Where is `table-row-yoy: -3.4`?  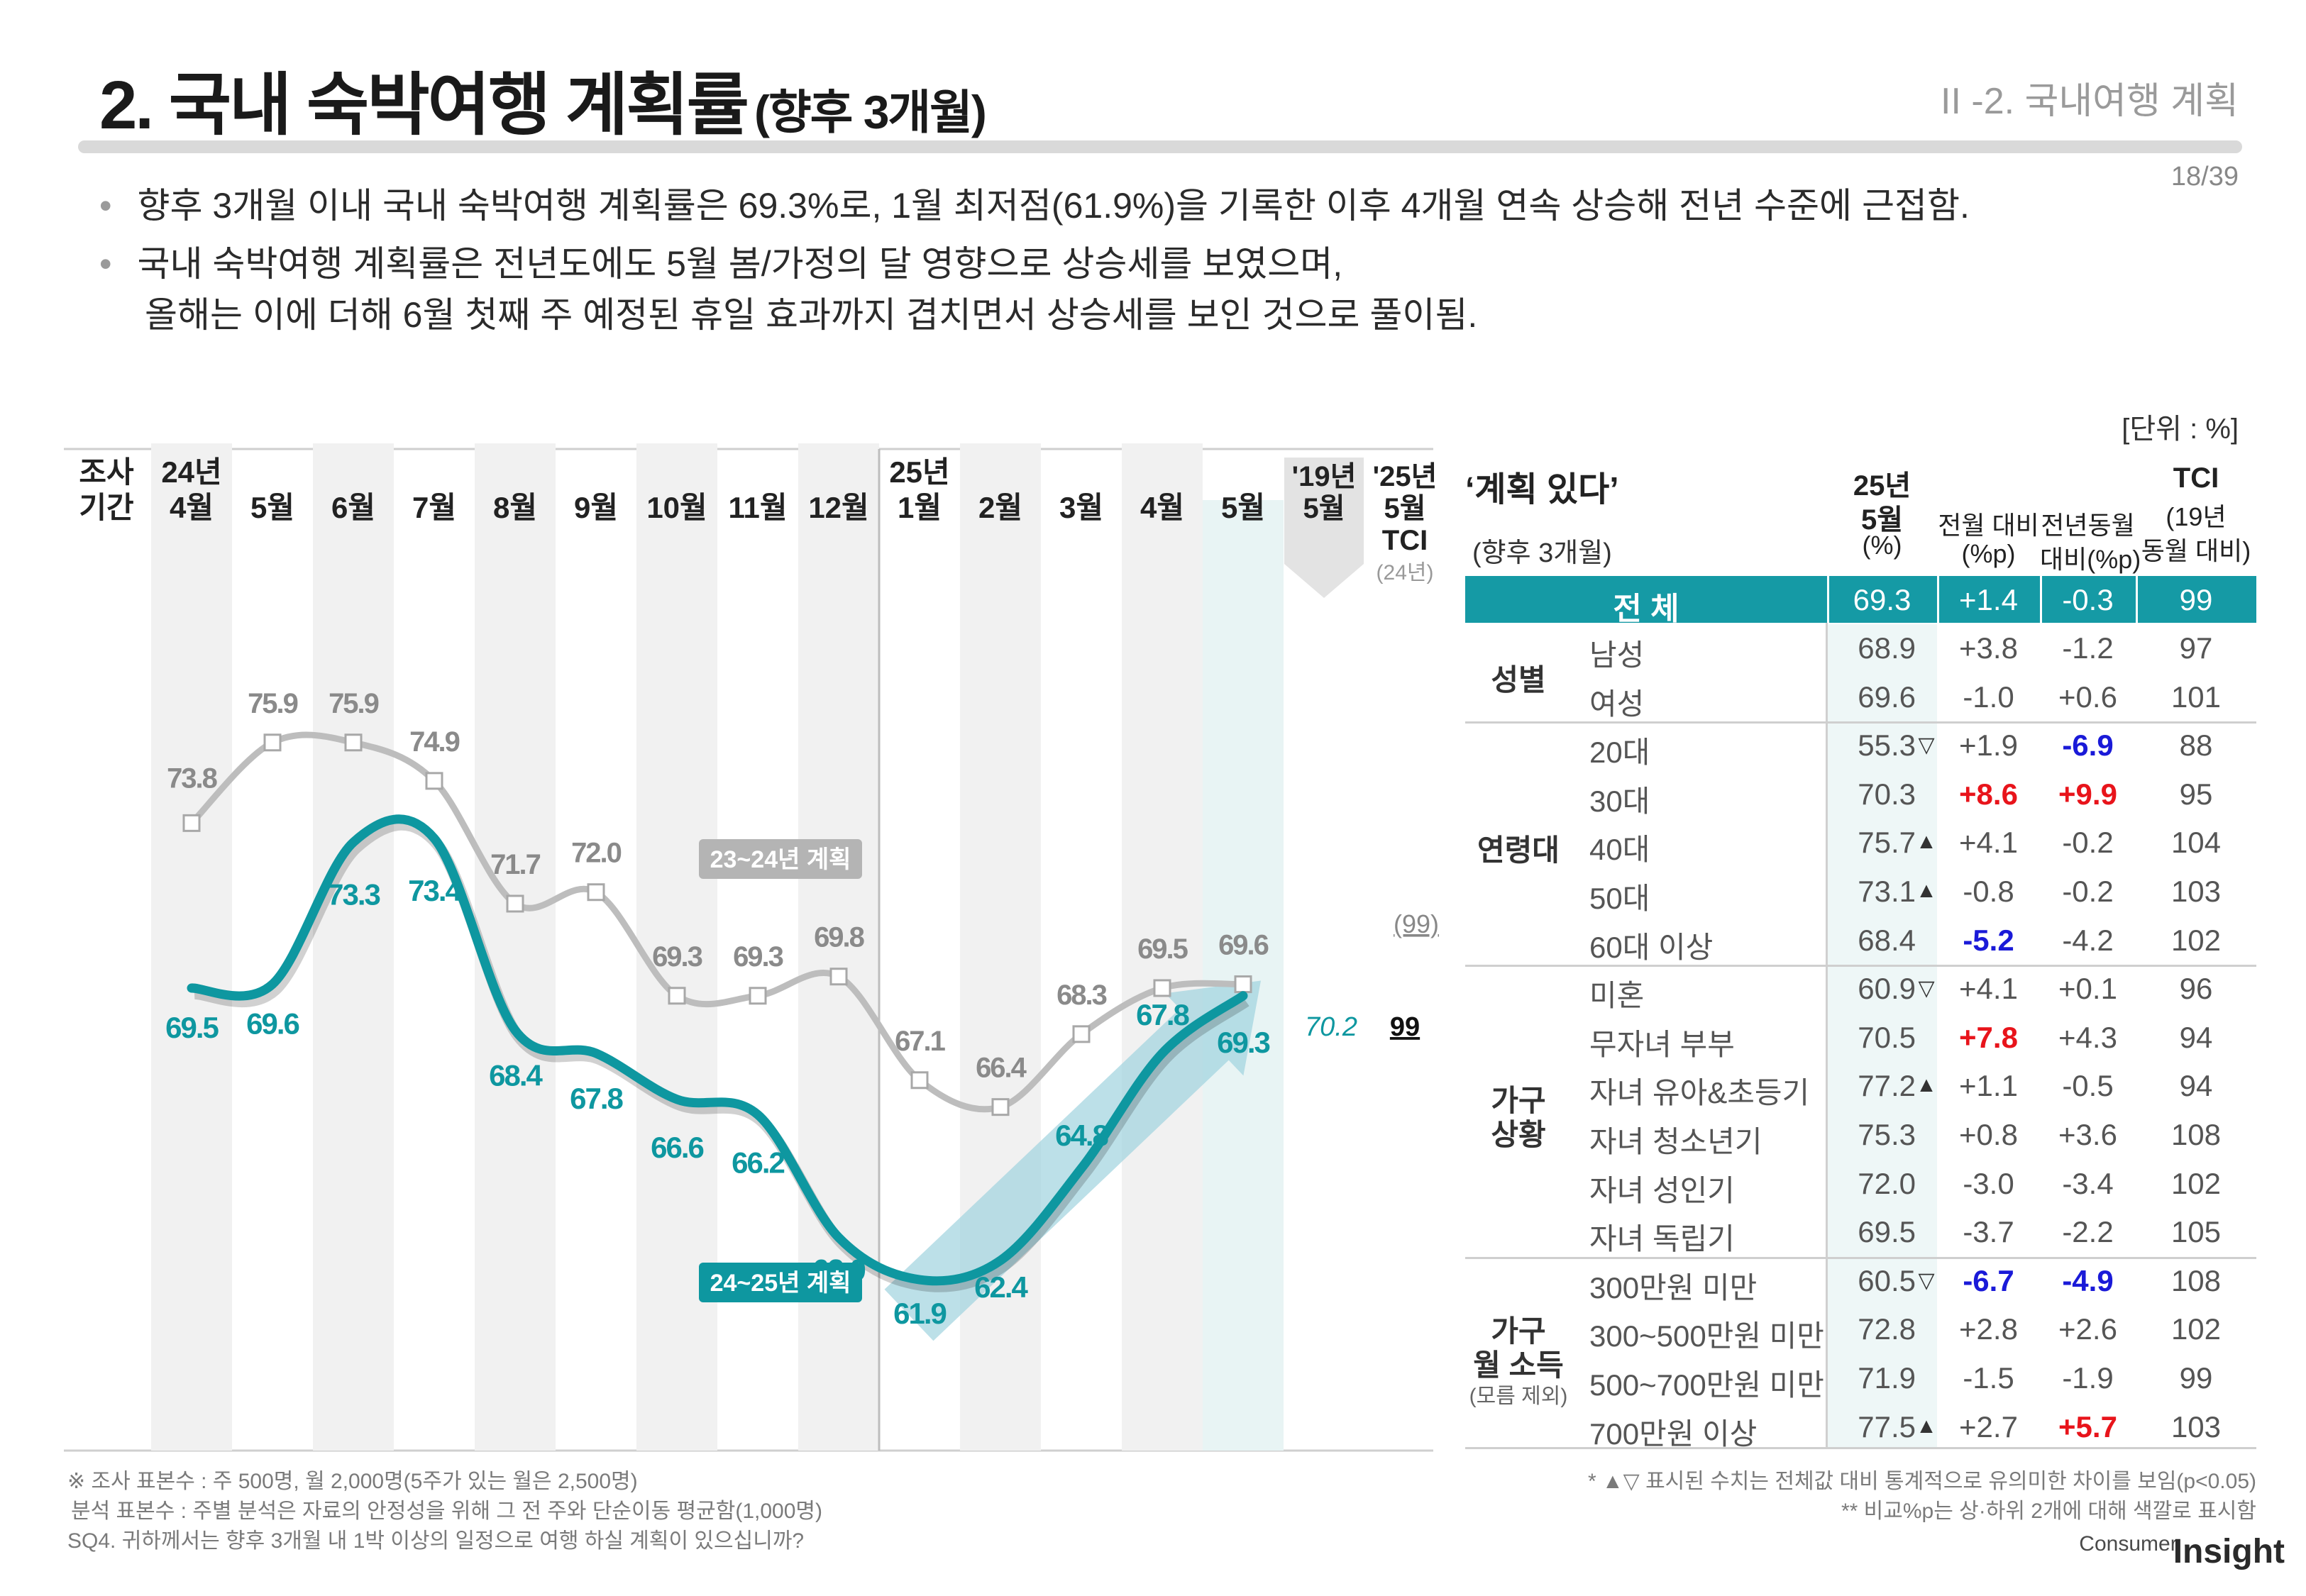 table-row-yoy: -3.4 is located at coordinates (2088, 1183).